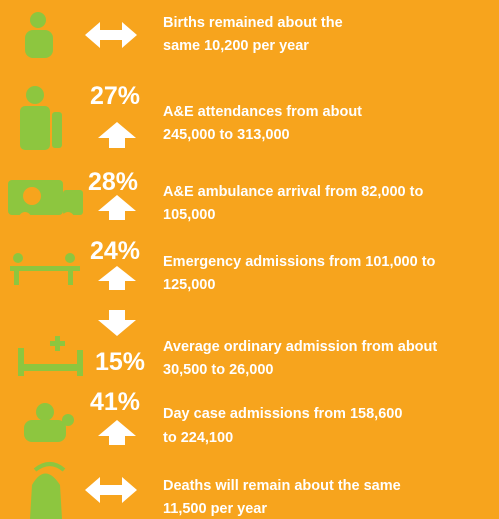  I want to click on percent: 15%, so click(120, 362).